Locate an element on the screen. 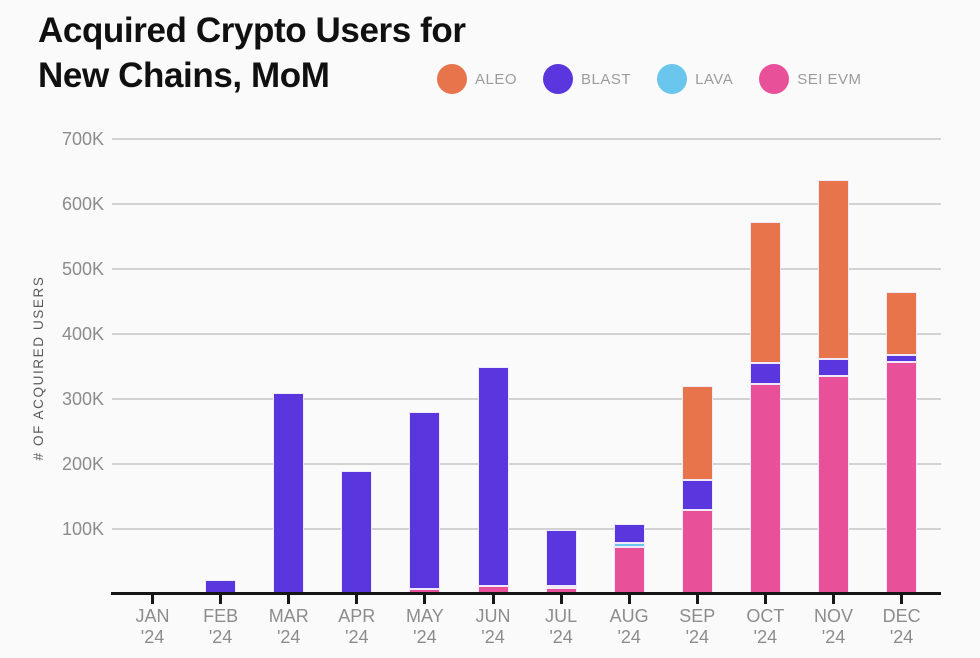  legend-item-aleo: ALEO is located at coordinates (477, 79).